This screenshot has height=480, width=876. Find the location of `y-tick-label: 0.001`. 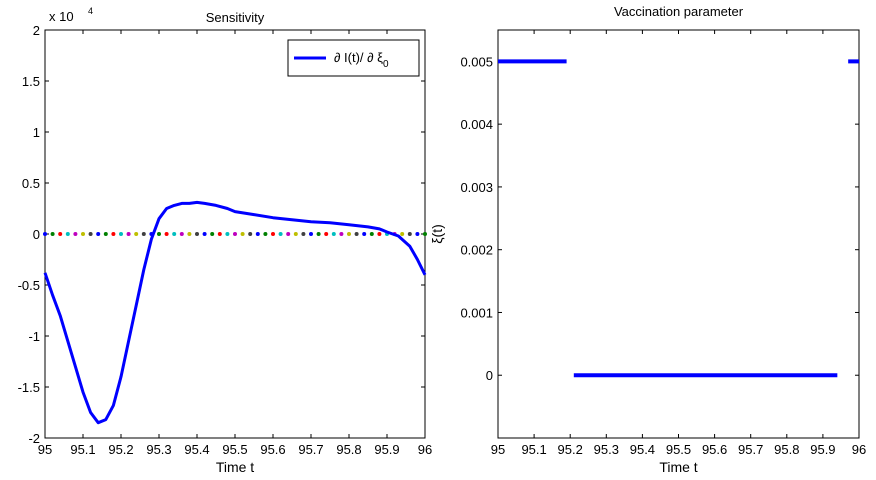

y-tick-label: 0.001 is located at coordinates (476, 312).